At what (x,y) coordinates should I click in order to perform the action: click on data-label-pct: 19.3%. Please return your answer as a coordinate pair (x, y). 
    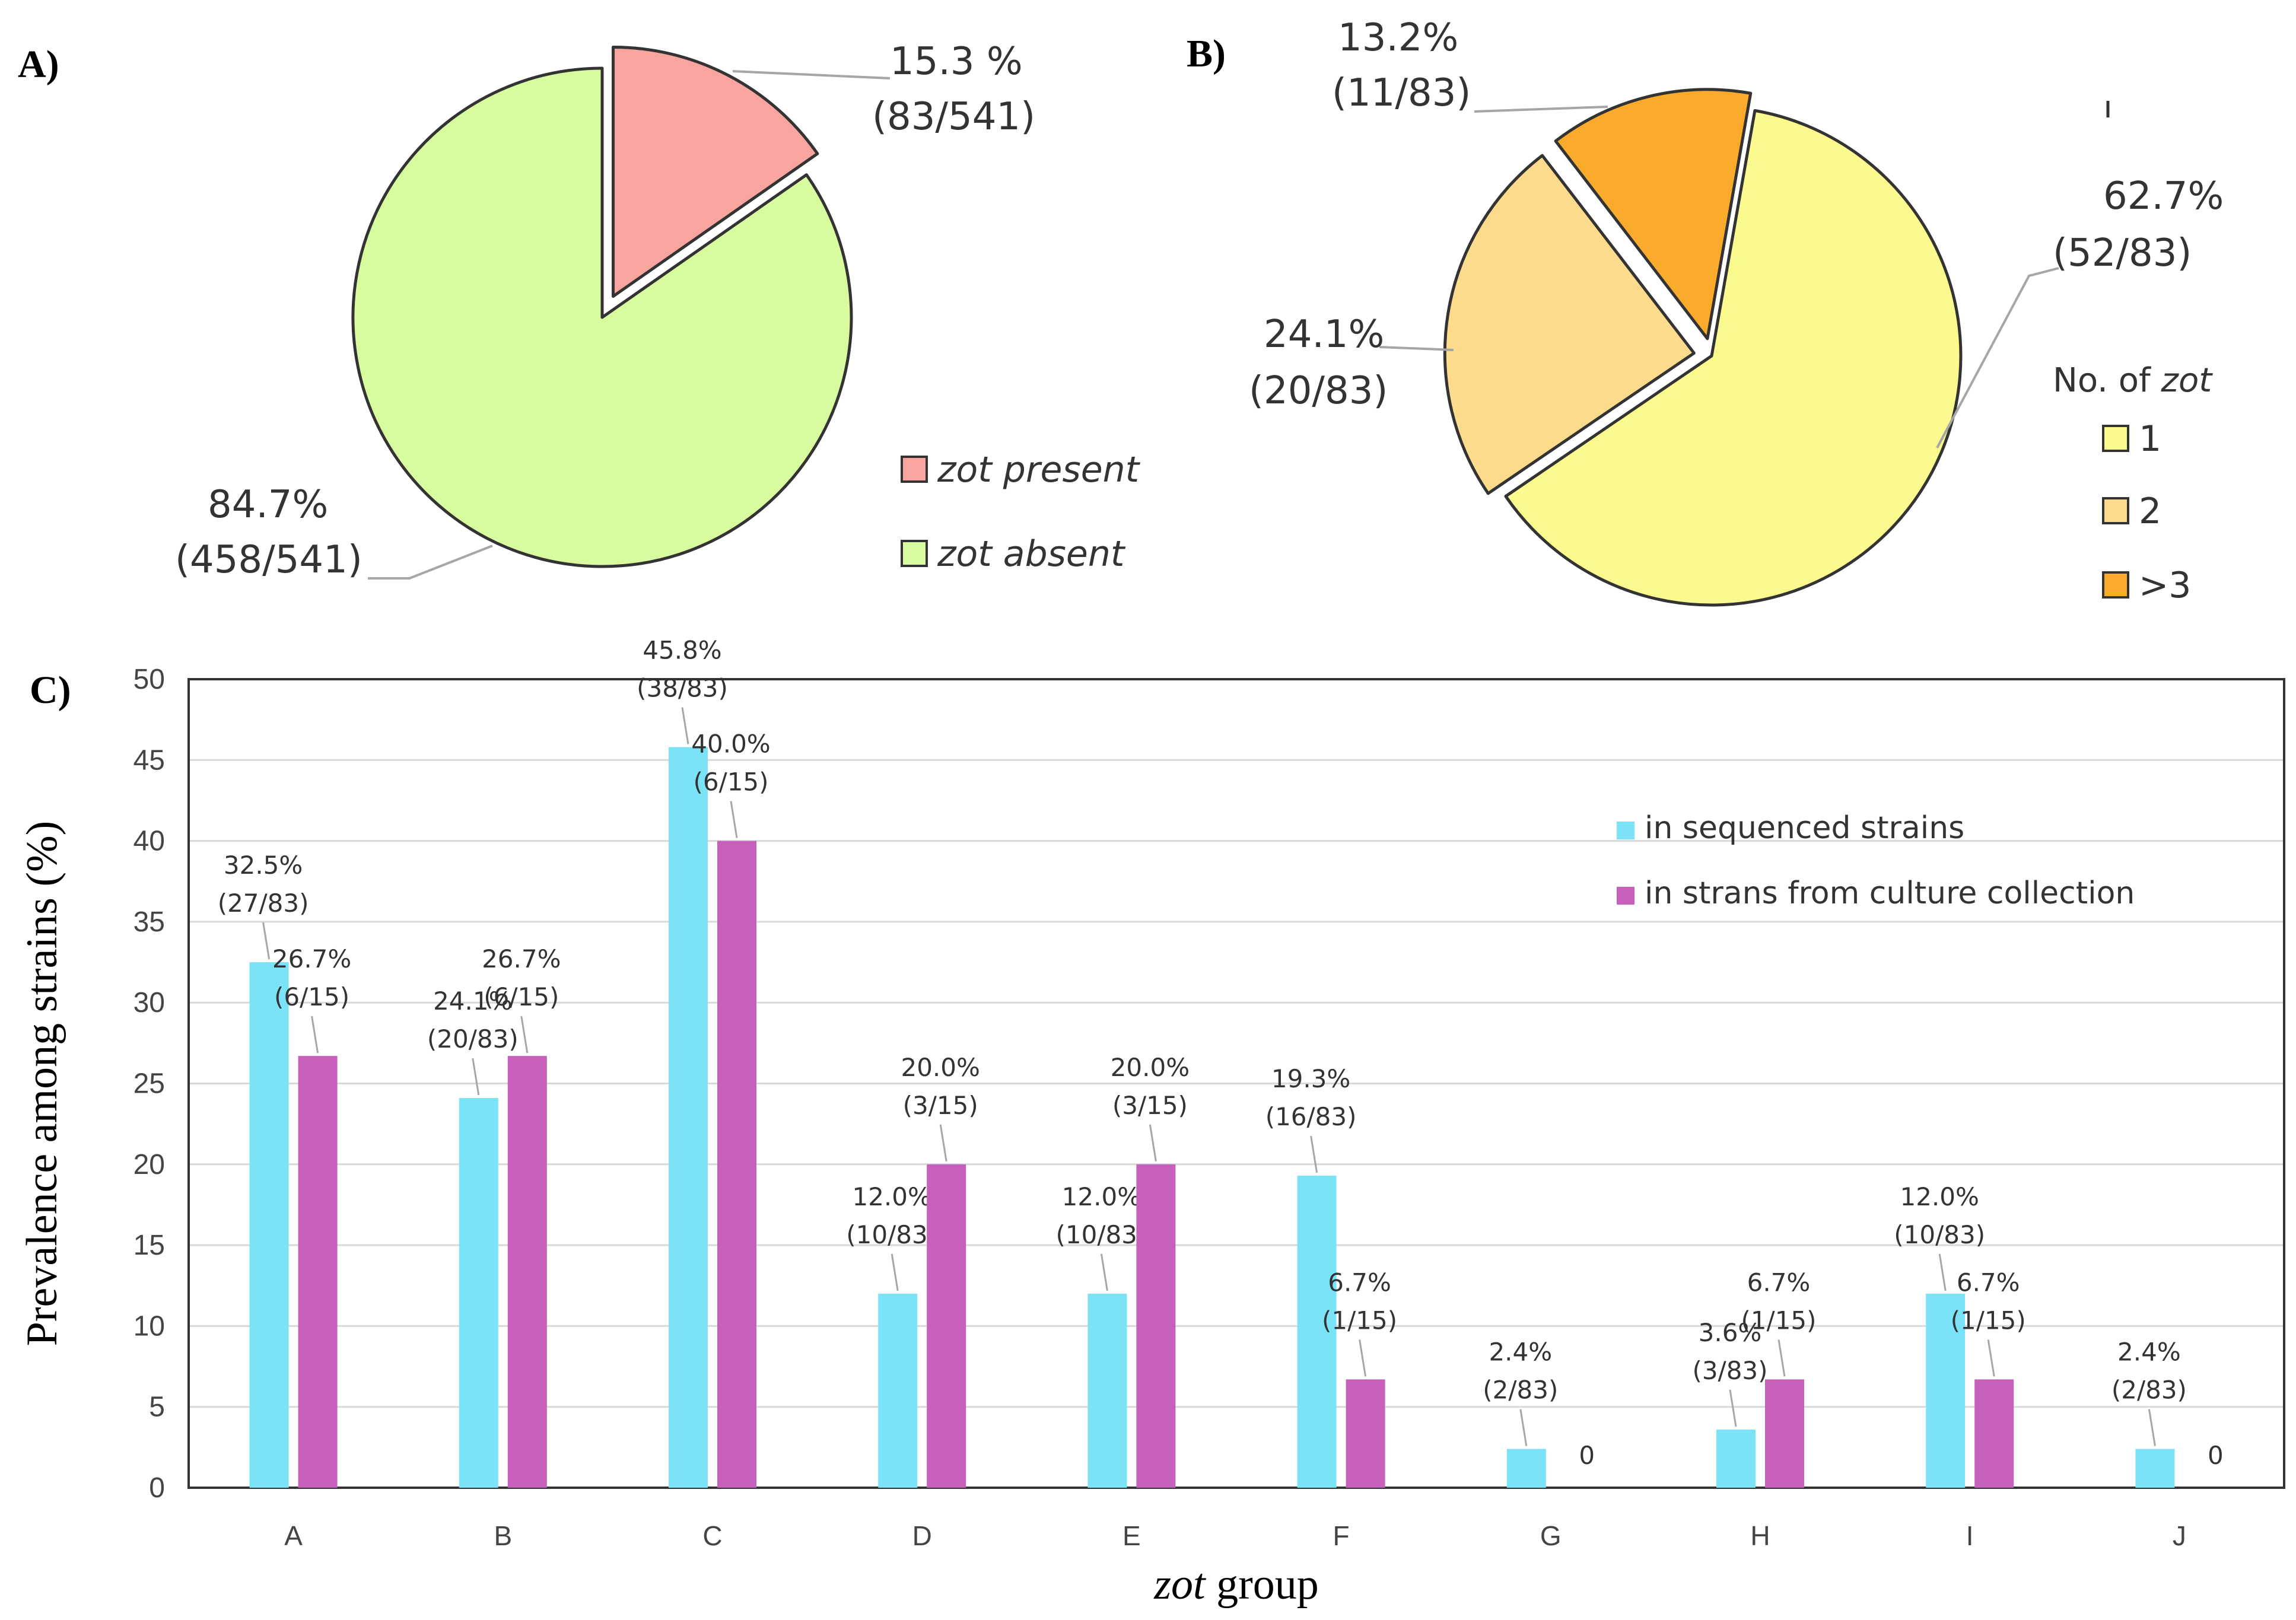
    Looking at the image, I should click on (1310, 1078).